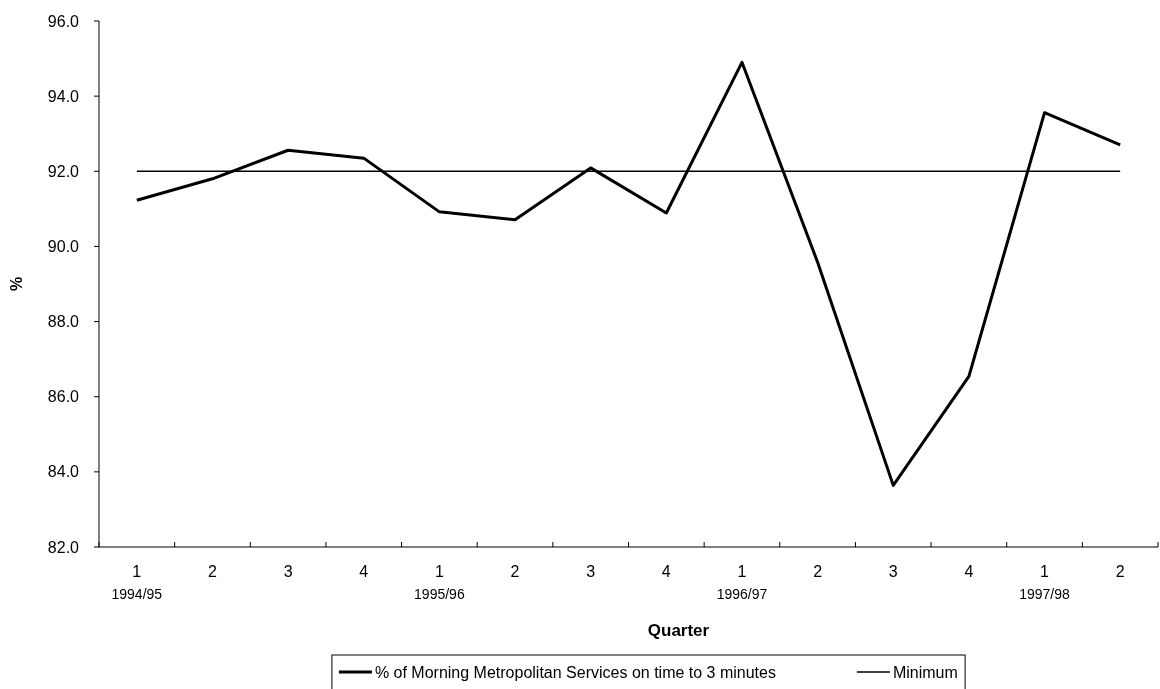 This screenshot has width=1160, height=689. Describe the element at coordinates (63, 171) in the screenshot. I see `y-tick-label: 92.0` at that location.